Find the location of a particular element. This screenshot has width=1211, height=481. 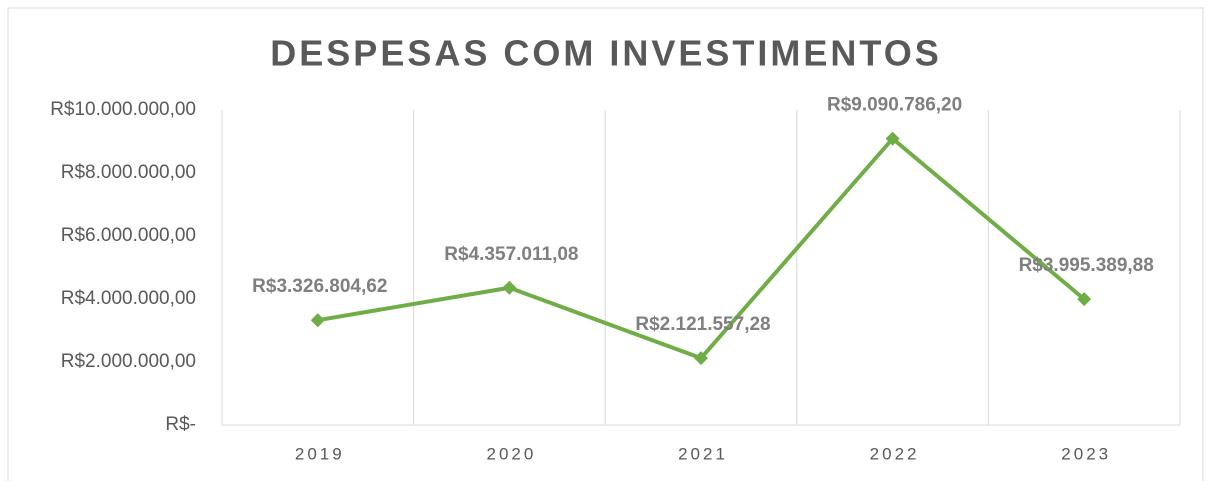

y-tick-label: R$- is located at coordinates (180, 424).